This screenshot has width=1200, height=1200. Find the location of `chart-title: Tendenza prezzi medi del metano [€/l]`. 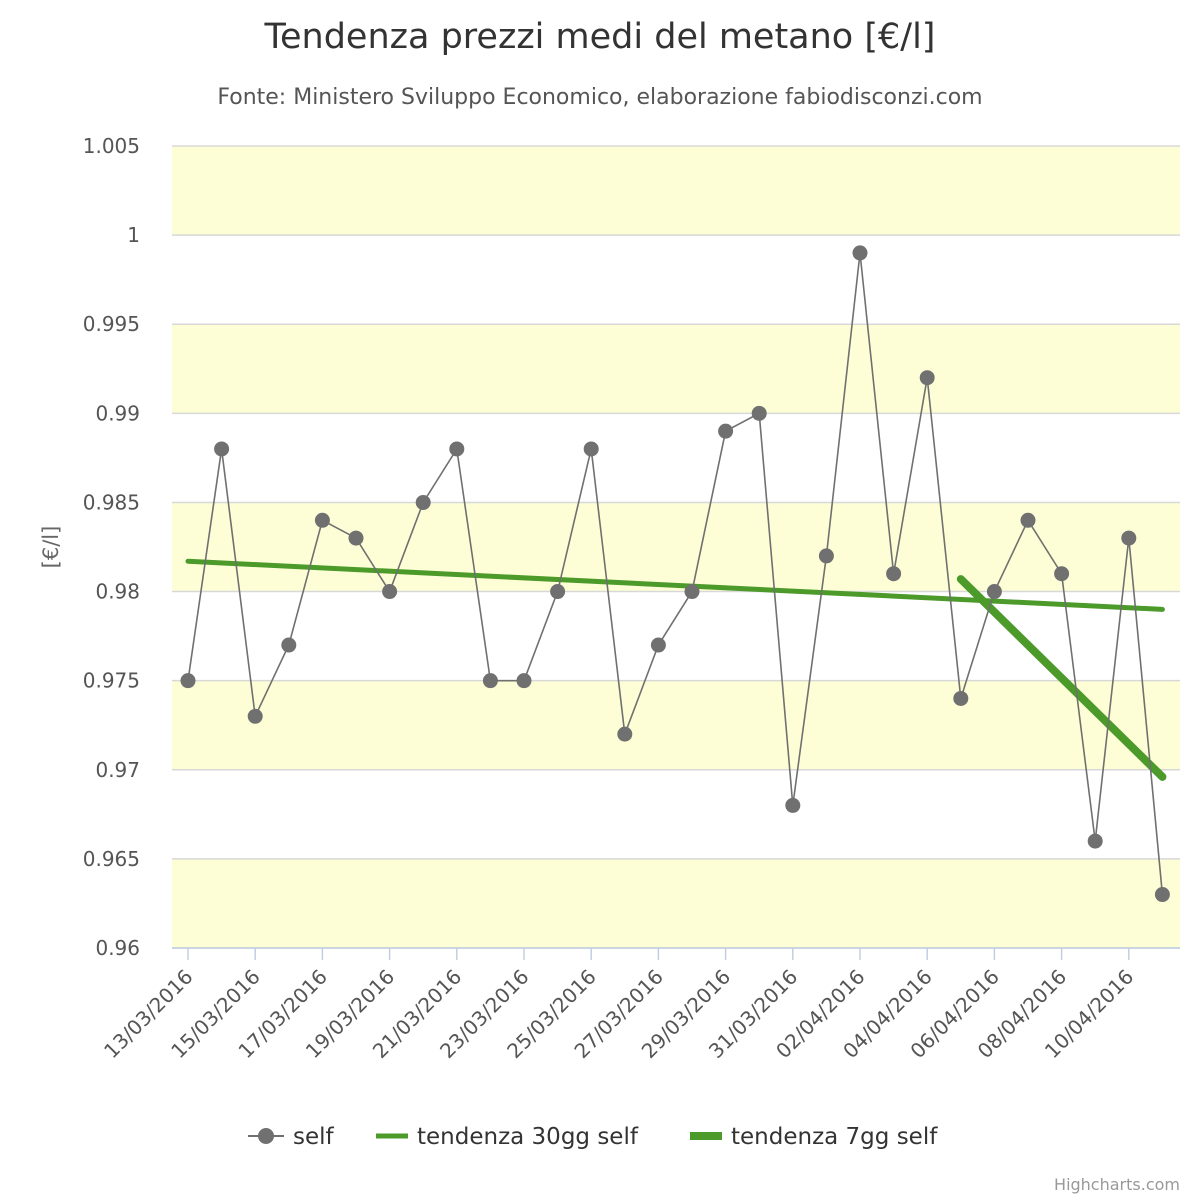

chart-title: Tendenza prezzi medi del metano [€/l] is located at coordinates (600, 37).